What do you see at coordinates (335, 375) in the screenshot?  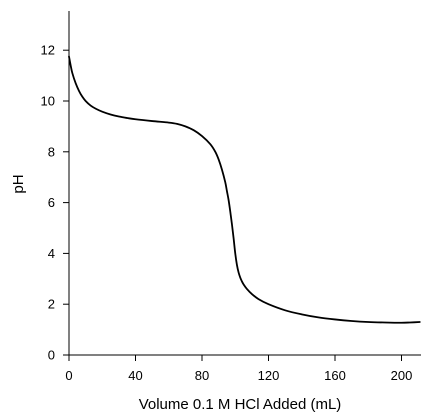 I see `x-tick-label: 160` at bounding box center [335, 375].